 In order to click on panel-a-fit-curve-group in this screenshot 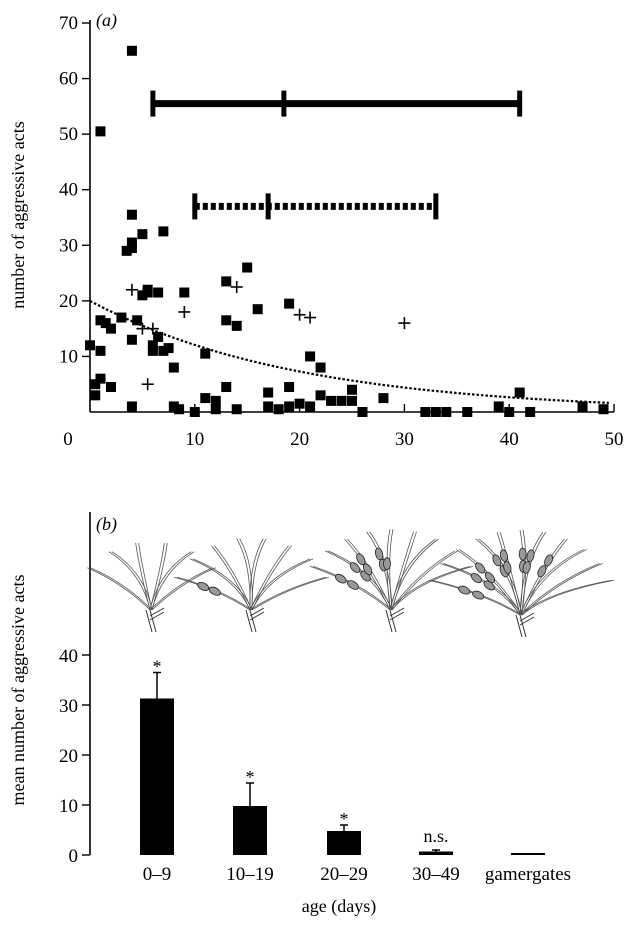, I will do `click(349, 351)`.